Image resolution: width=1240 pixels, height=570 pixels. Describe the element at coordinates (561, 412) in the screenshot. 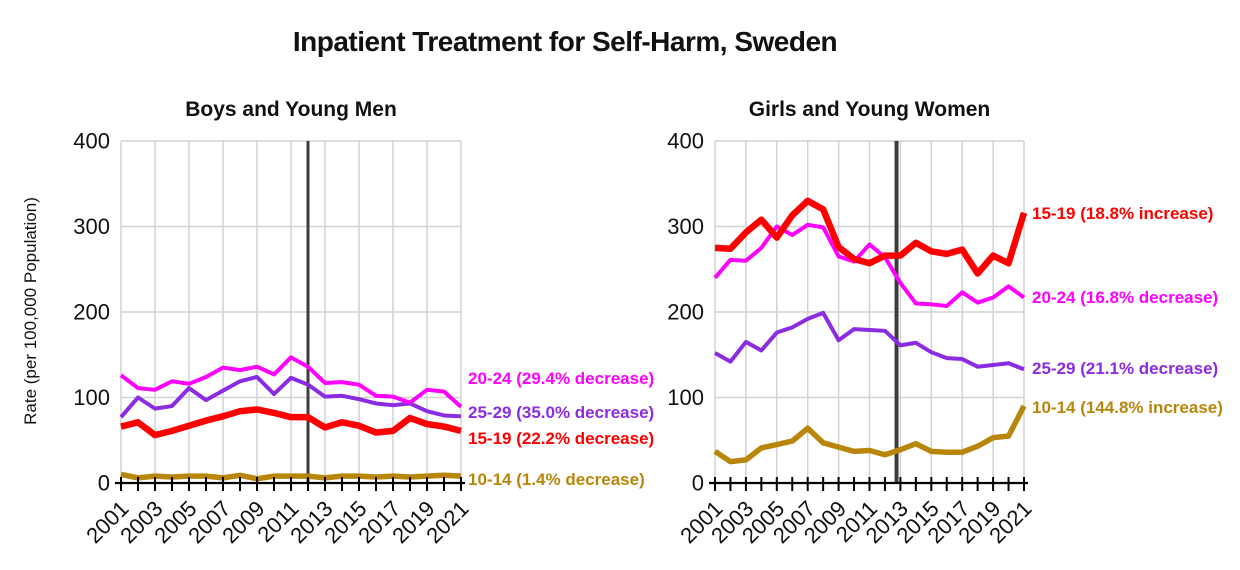

I see `series-label-25-29: 25-29 (35.0% decrease)` at that location.